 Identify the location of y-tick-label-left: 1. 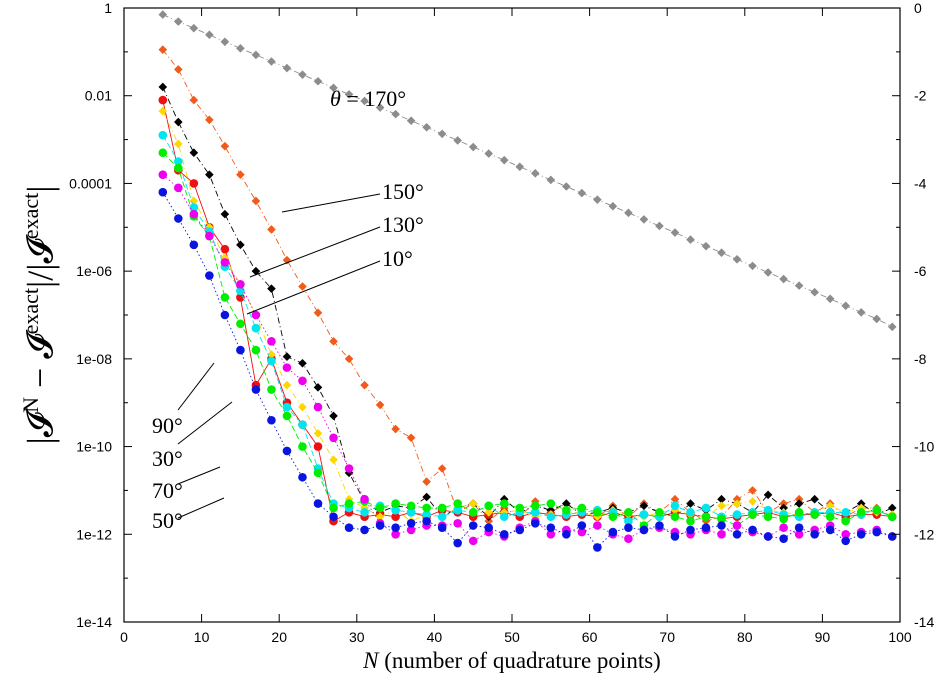
(108, 8).